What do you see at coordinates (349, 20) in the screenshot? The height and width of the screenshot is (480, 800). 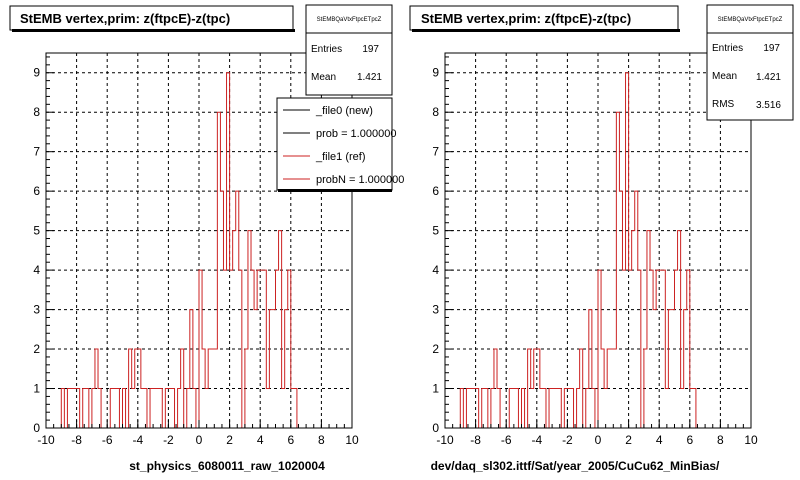 I see `left-stats-header: StEMBQaVtxFtpcETpcZ` at bounding box center [349, 20].